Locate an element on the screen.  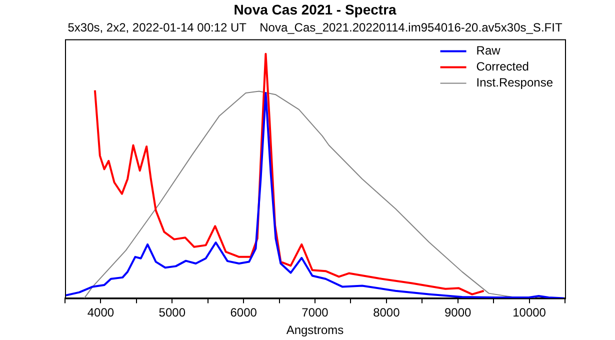
chart-title: Nova Cas 2021 - Spectra is located at coordinates (315, 9).